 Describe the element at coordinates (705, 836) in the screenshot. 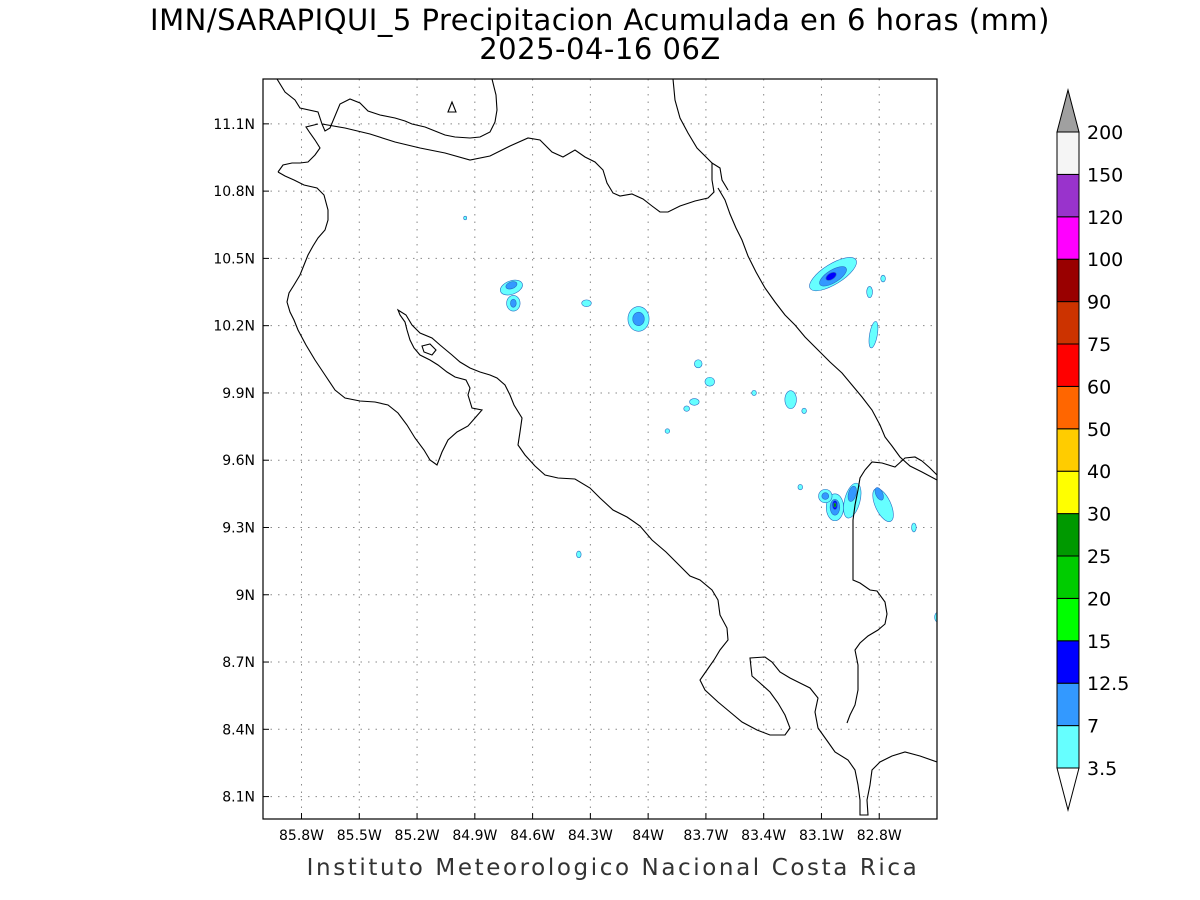

I see `lon-tick-label: 83.7W` at that location.